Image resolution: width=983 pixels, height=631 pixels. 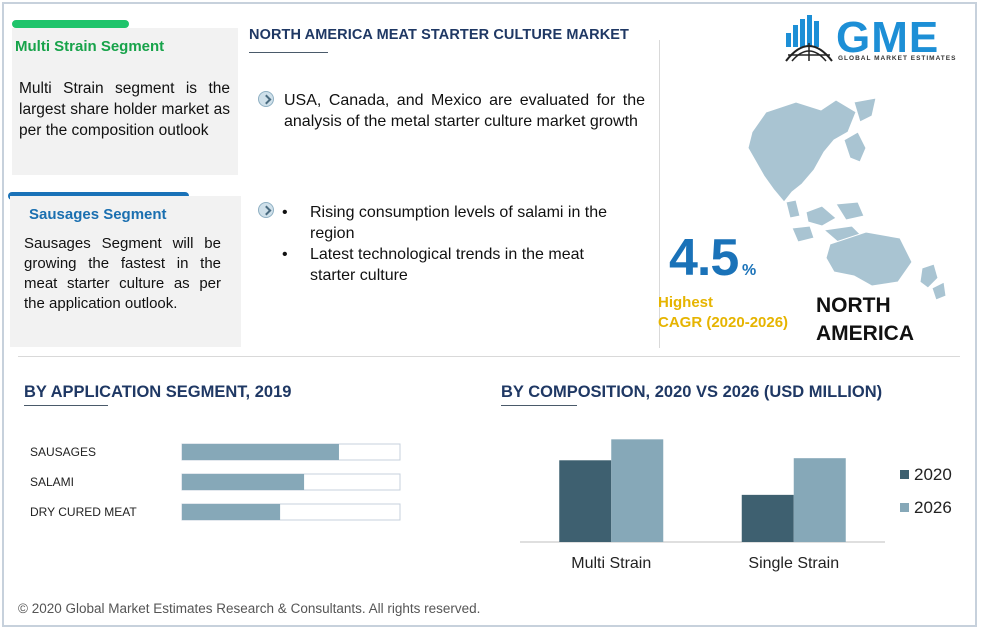 I want to click on asia-pacific-map-icon, so click(x=847, y=199).